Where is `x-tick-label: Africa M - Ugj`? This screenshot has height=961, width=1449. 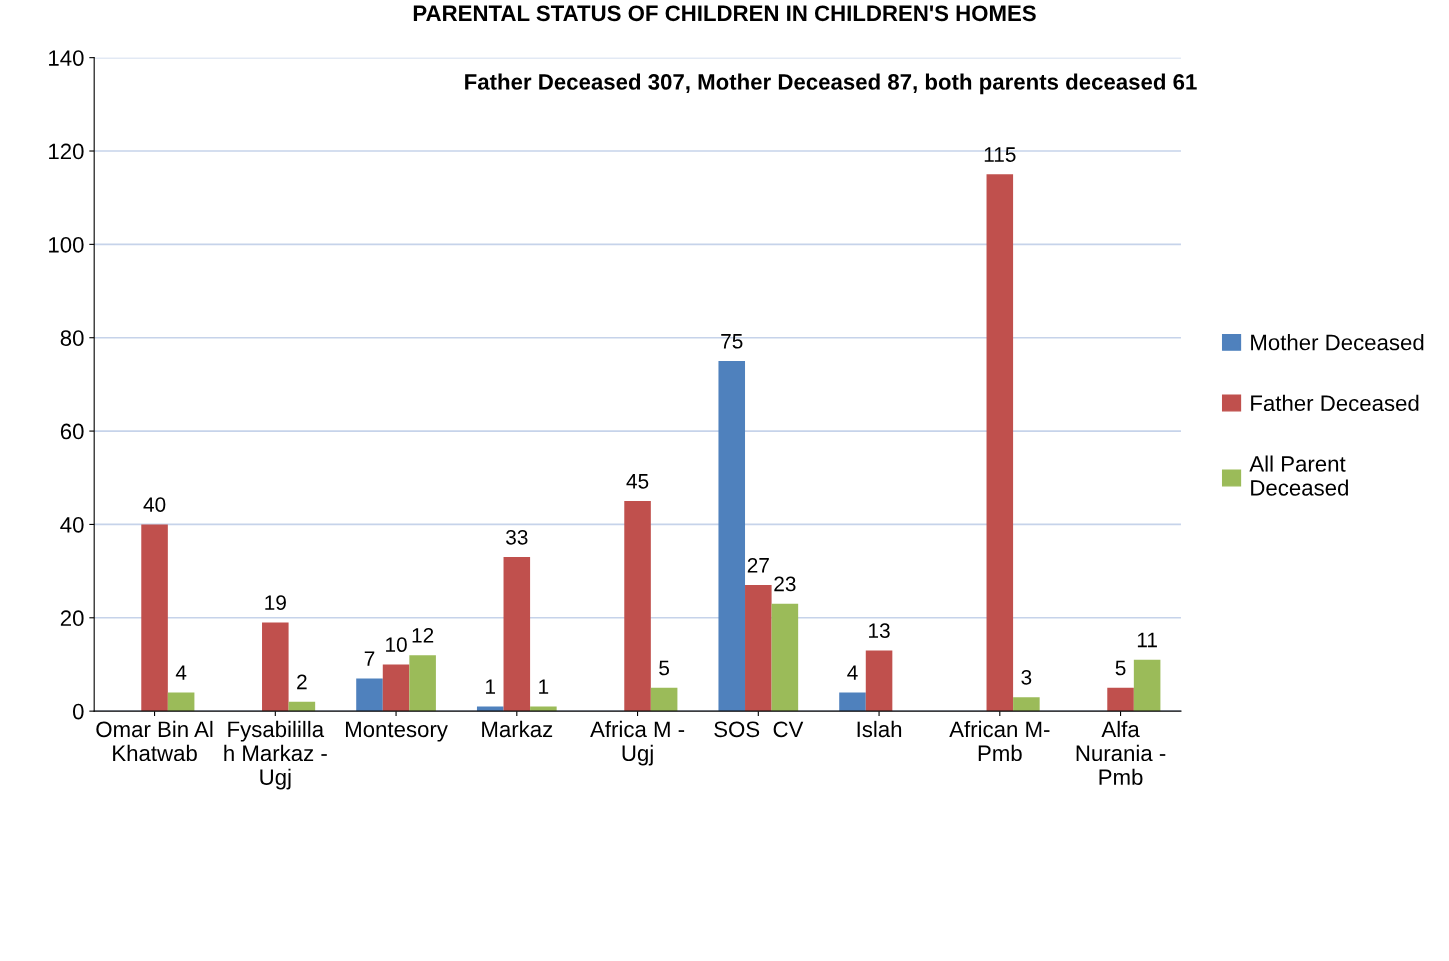 x-tick-label: Africa M - Ugj is located at coordinates (637, 743).